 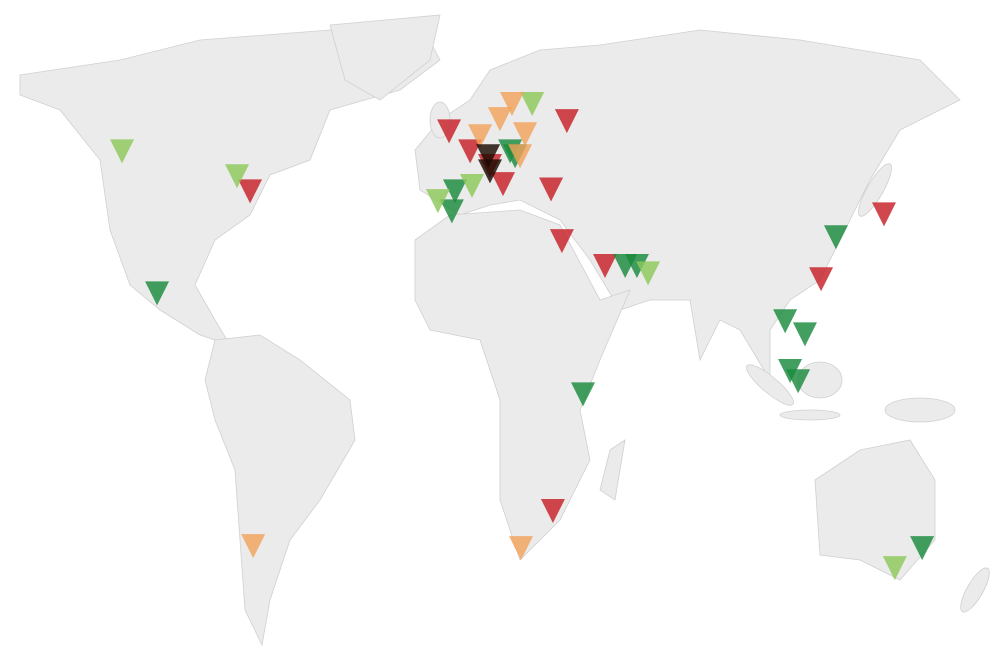 I want to click on japan, so click(x=875, y=190).